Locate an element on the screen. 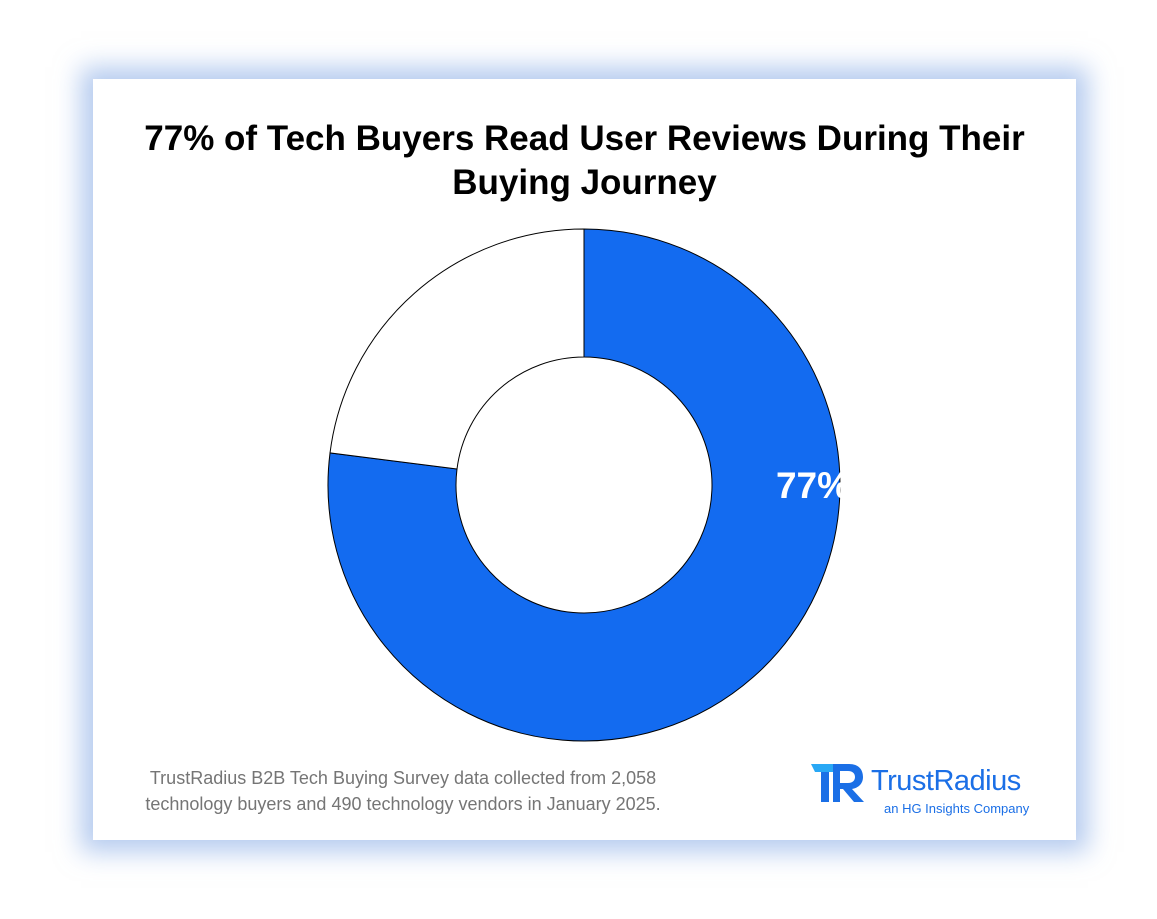  logo-tagline: an HG Insights Company is located at coordinates (957, 808).